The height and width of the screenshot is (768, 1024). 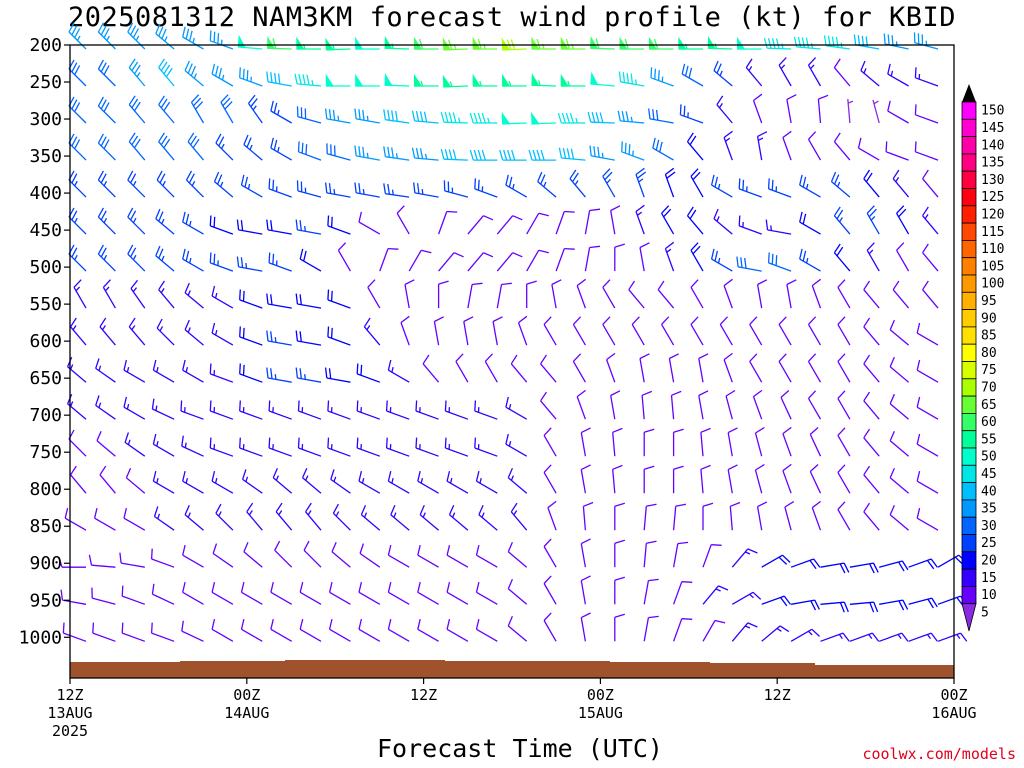 I want to click on x-tick-label: 12Z, so click(x=777, y=695).